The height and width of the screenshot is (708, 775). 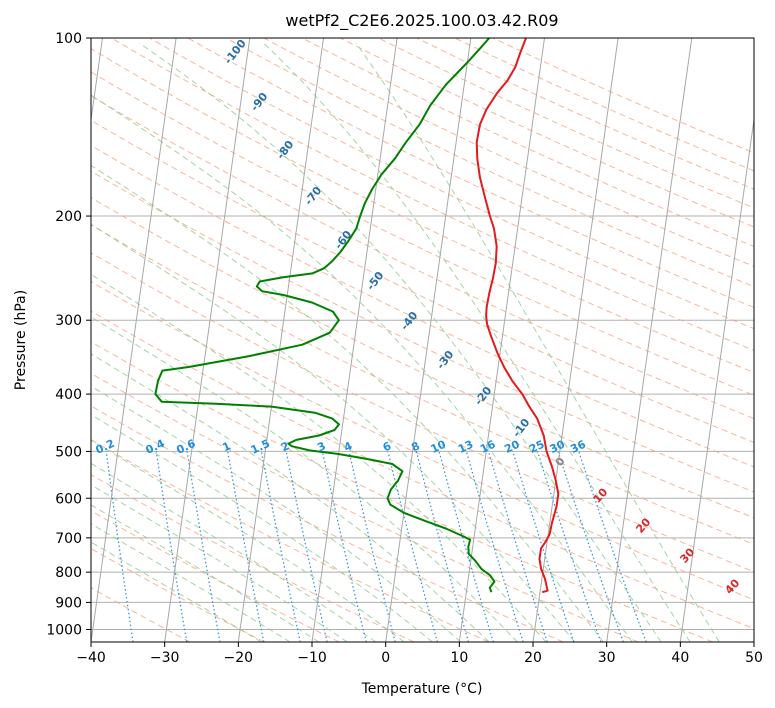 What do you see at coordinates (91, 658) in the screenshot?
I see `x-tick-label: −40` at bounding box center [91, 658].